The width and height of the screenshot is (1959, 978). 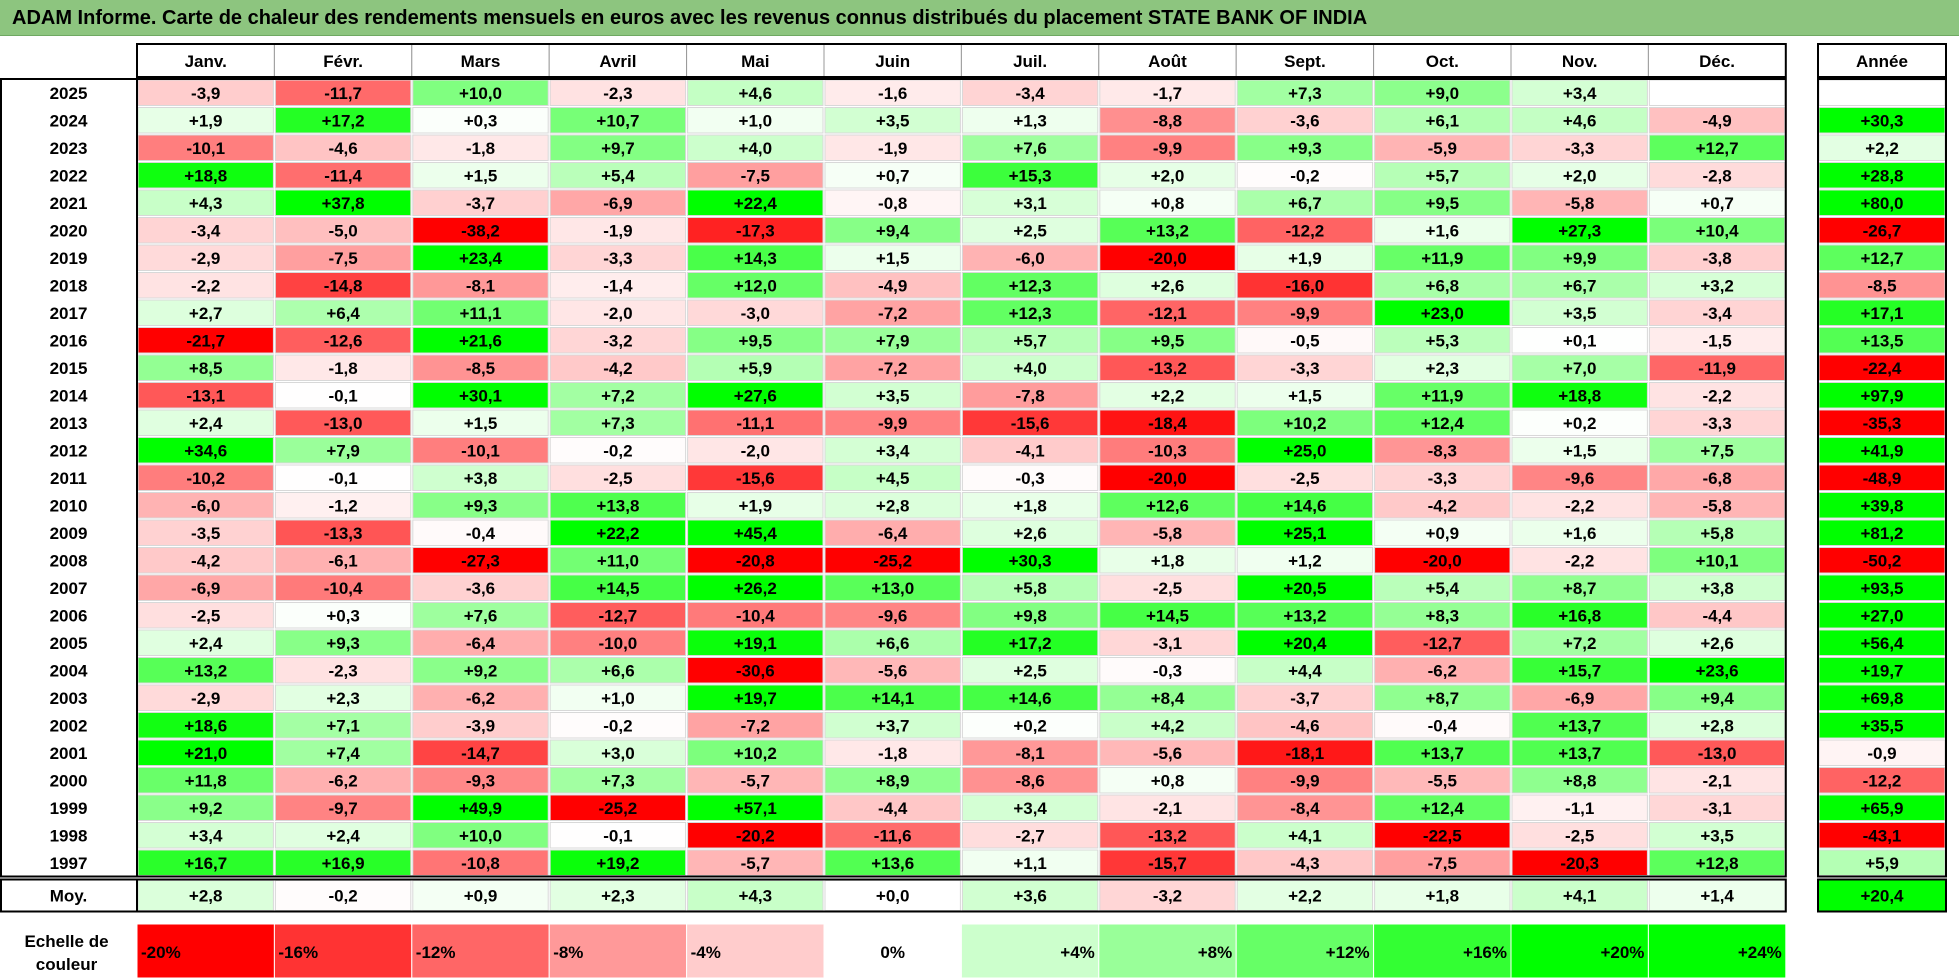 I want to click on cell-value: +14,6, so click(x=1304, y=506).